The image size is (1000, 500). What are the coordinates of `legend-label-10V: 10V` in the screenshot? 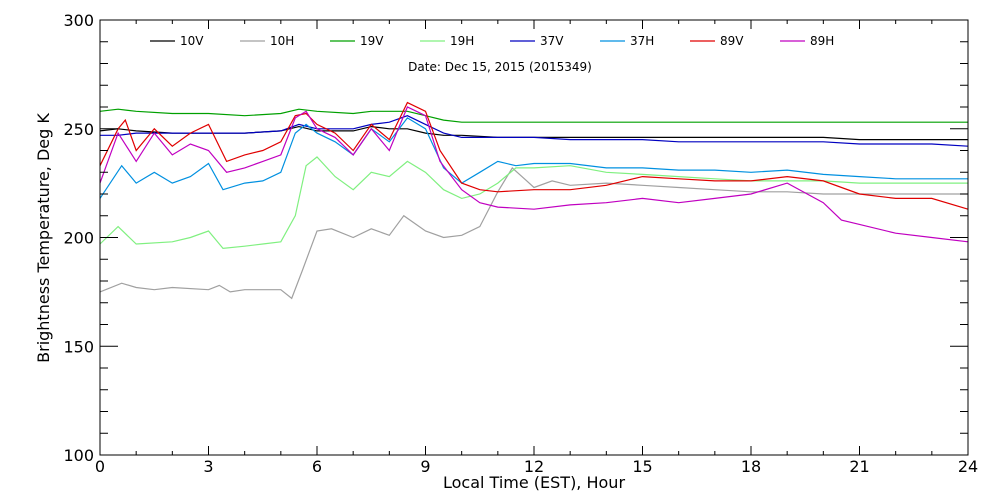 It's located at (192, 41).